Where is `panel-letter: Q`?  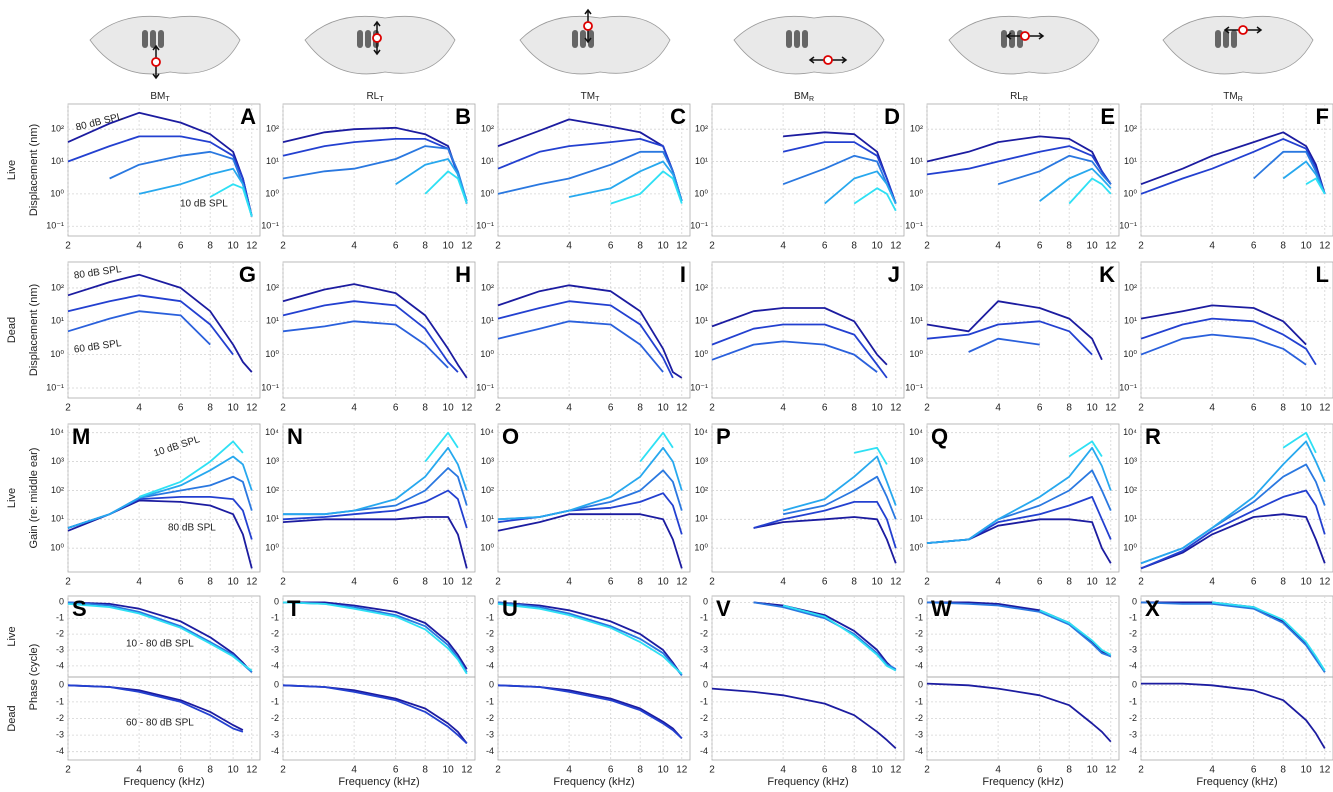 panel-letter: Q is located at coordinates (939, 436).